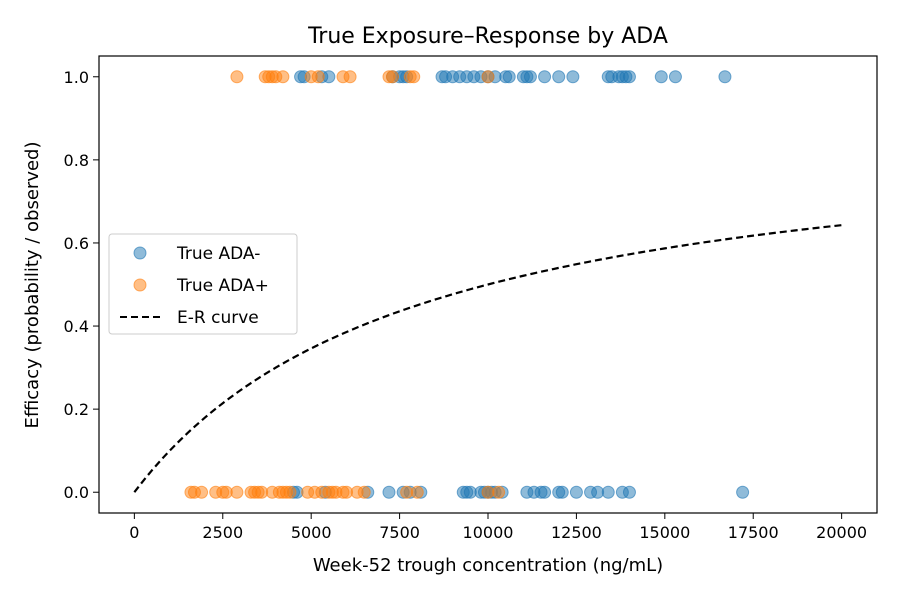 This screenshot has height=604, width=900. I want to click on legend-marker-ada-pos, so click(140, 285).